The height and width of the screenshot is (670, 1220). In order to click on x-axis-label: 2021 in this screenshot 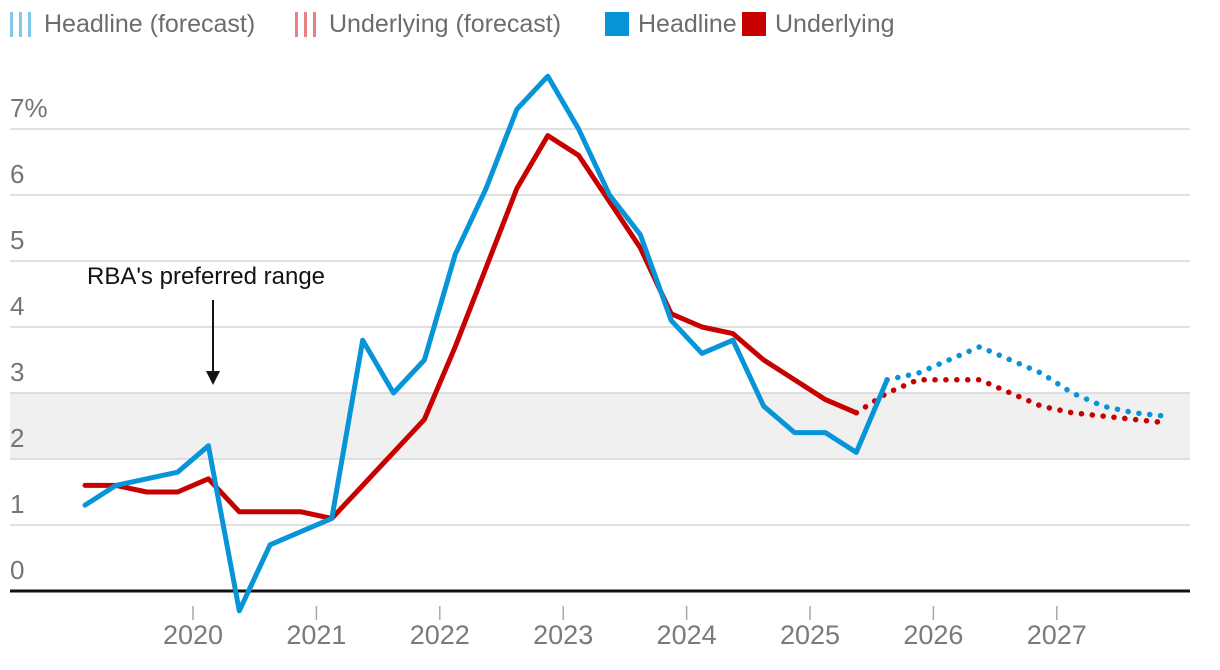, I will do `click(316, 635)`.